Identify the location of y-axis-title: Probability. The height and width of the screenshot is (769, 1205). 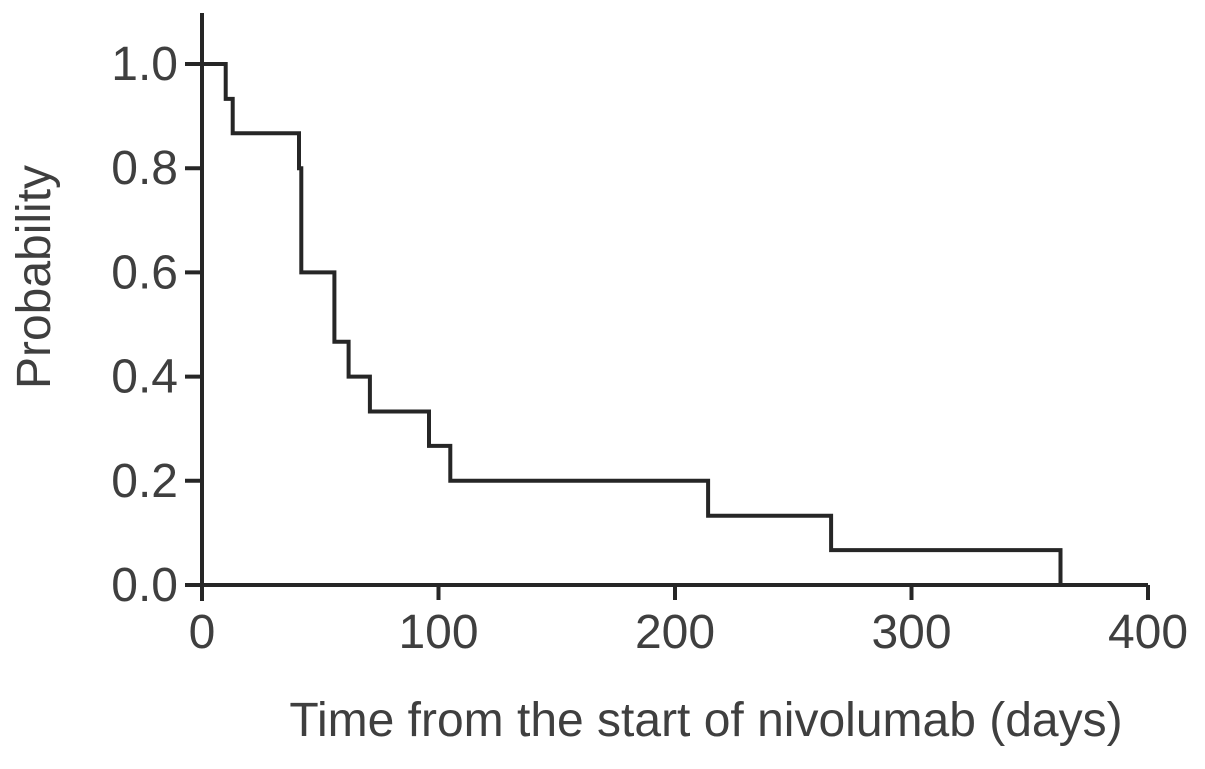
(34, 277).